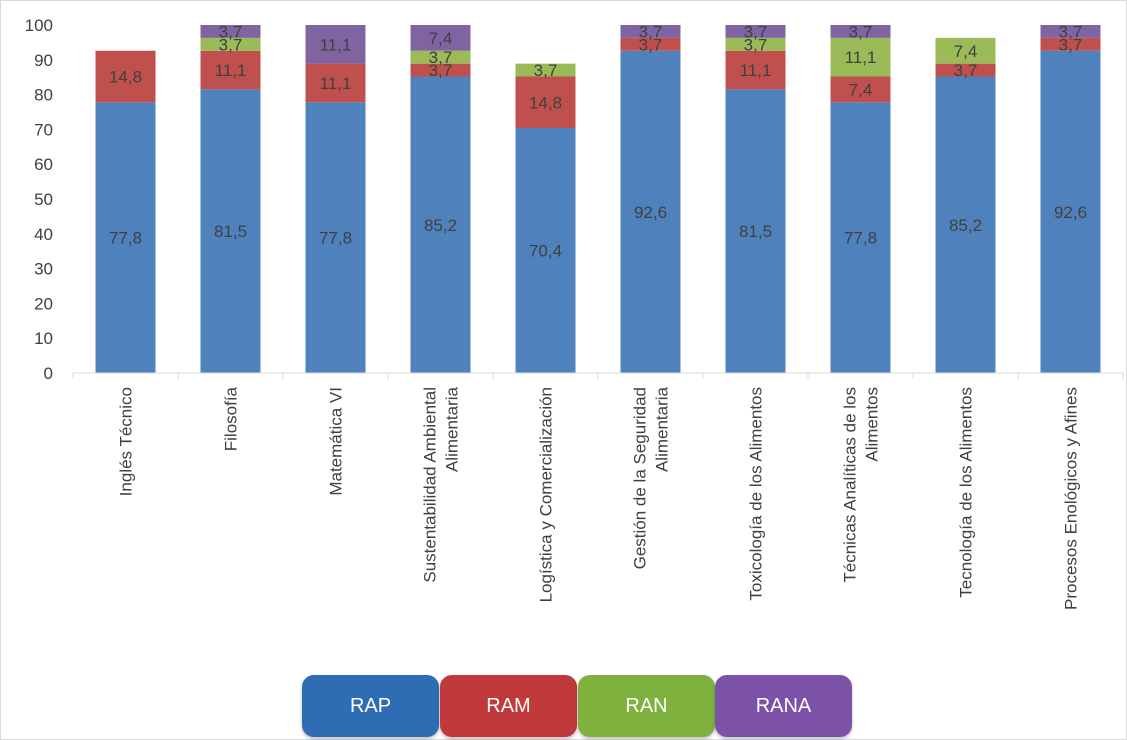 This screenshot has height=740, width=1127. I want to click on y-tick-label: 40, so click(43, 234).